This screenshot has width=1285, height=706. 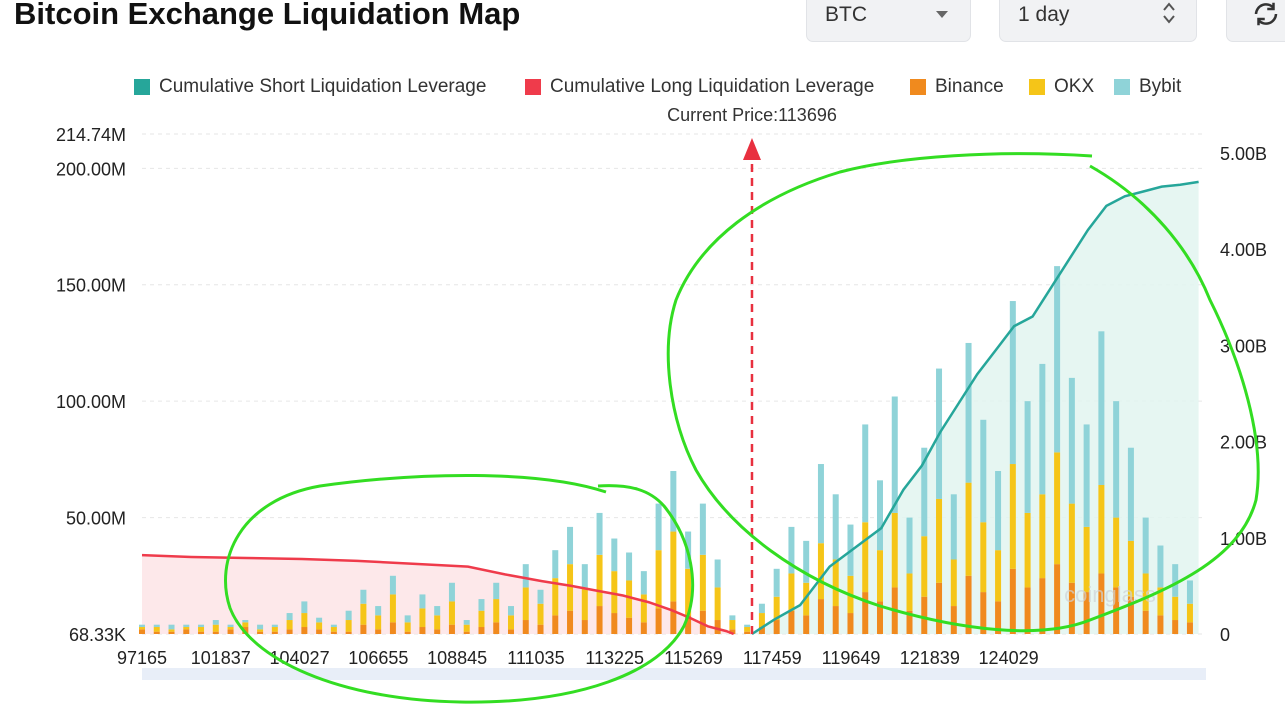 What do you see at coordinates (1243, 154) in the screenshot?
I see `y-right-tick-label: 5.00B` at bounding box center [1243, 154].